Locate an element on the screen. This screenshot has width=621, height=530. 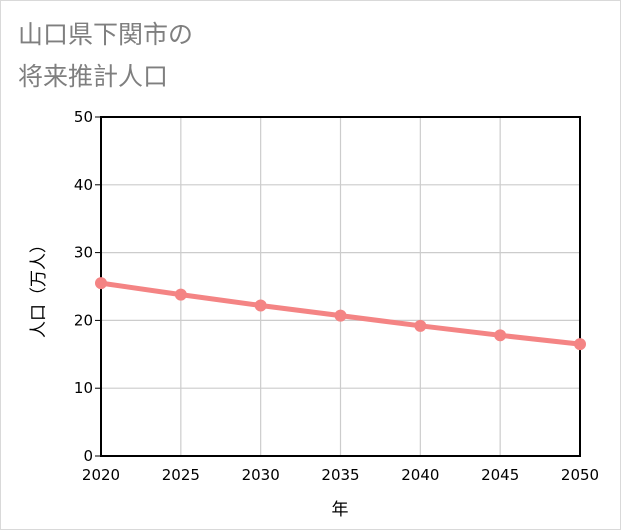
chart-title: 山口県下関市の 将来推計人口 is located at coordinates (105, 56).